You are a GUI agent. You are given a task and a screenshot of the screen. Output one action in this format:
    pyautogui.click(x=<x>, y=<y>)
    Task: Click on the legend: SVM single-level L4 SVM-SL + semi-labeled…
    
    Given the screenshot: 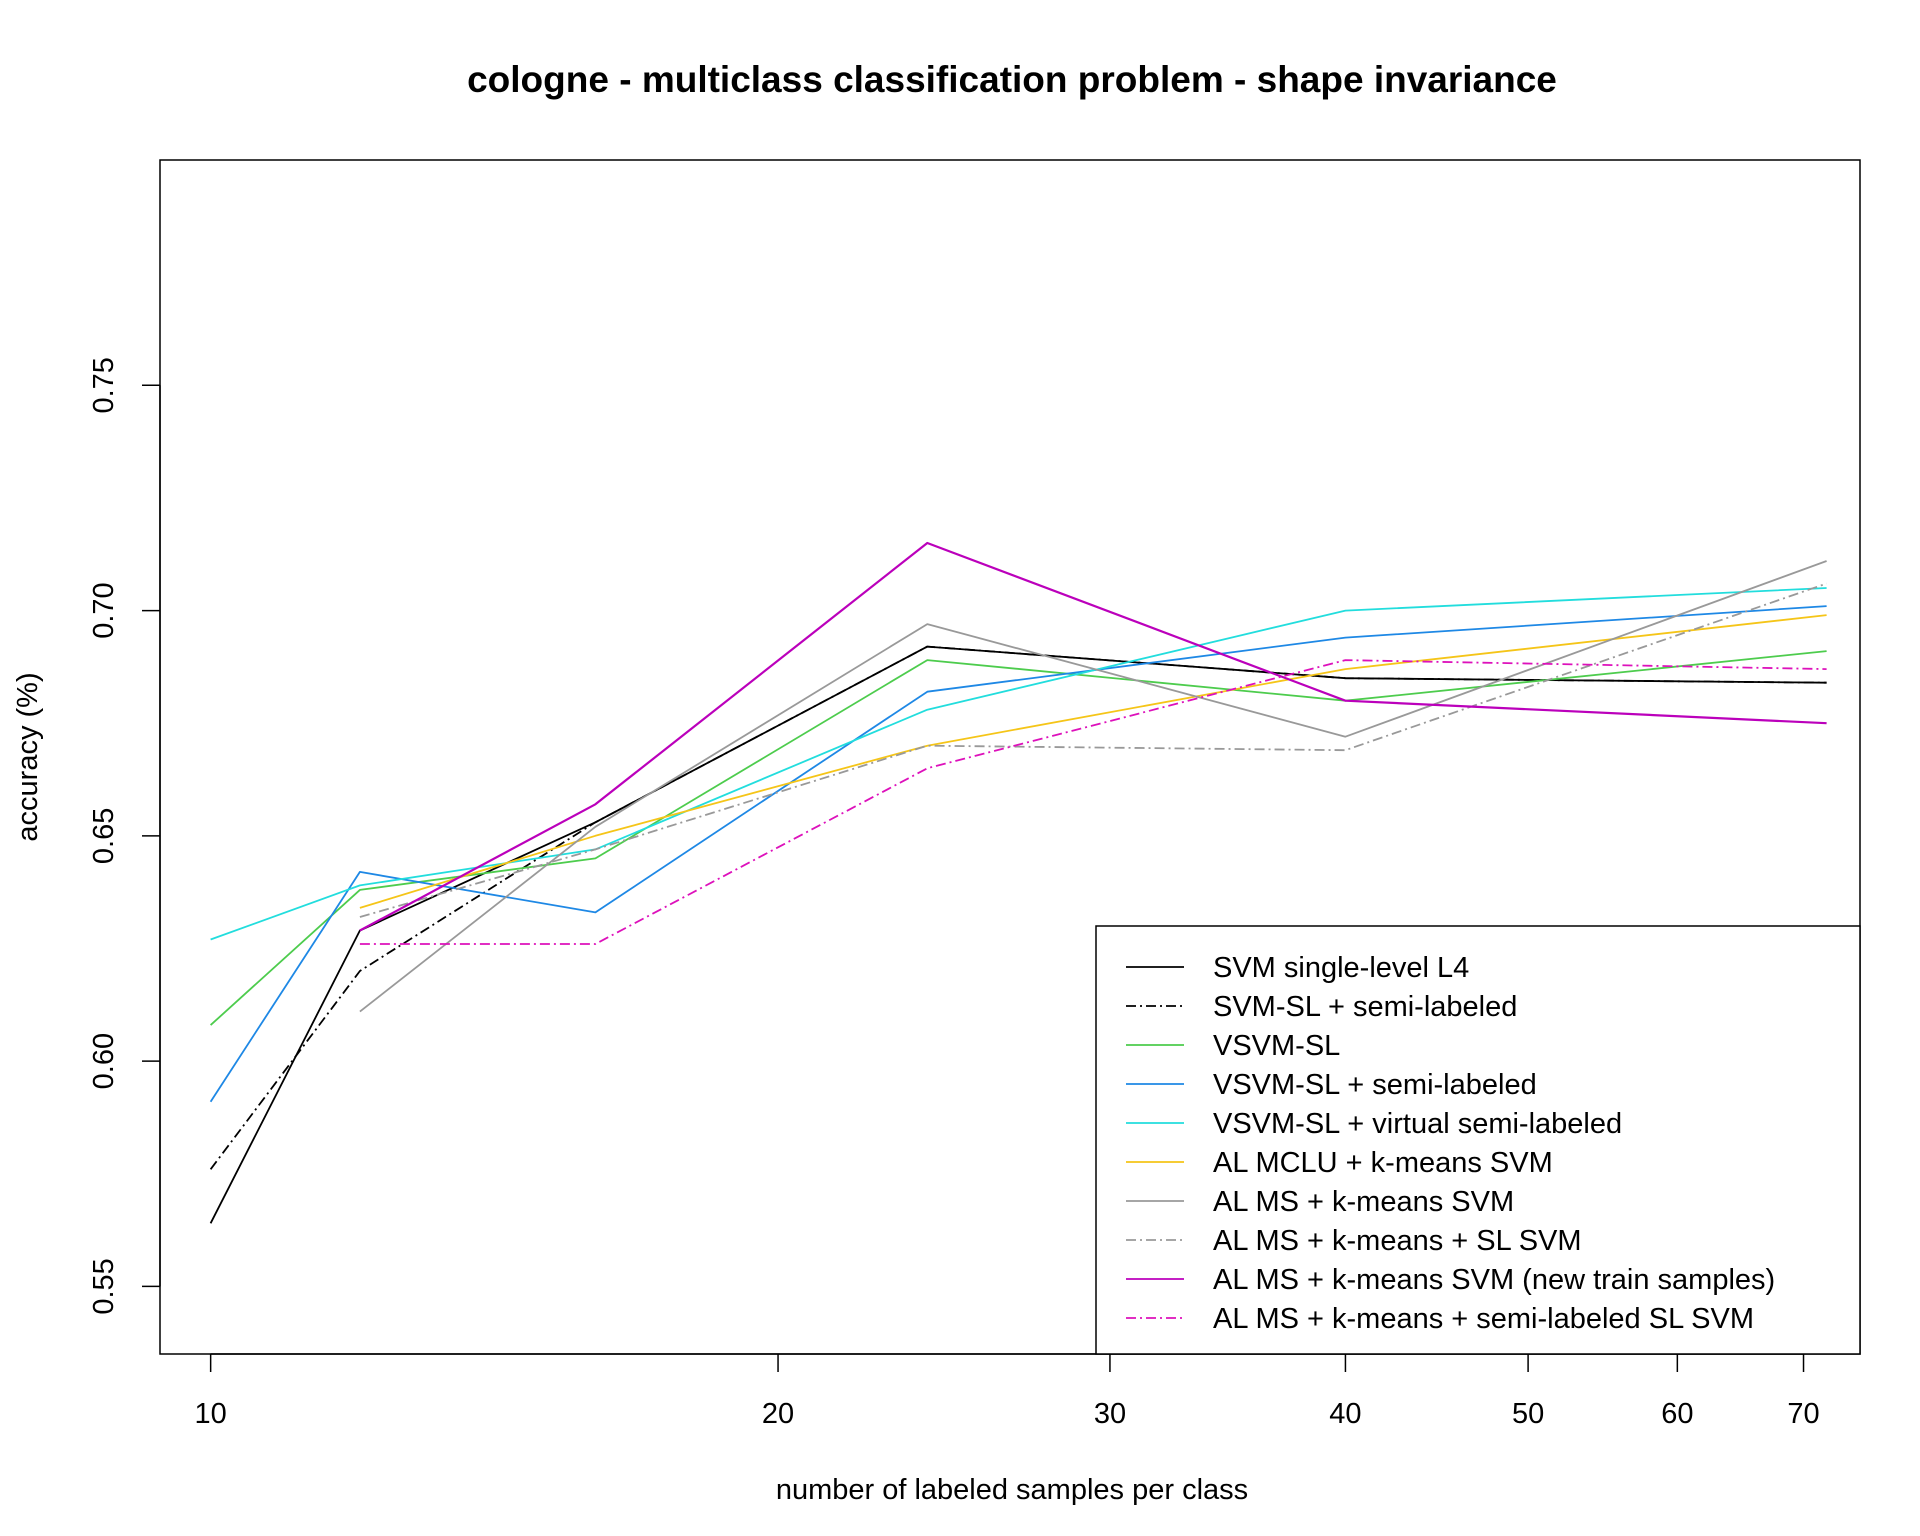 What is the action you would take?
    pyautogui.click(x=1478, y=1140)
    